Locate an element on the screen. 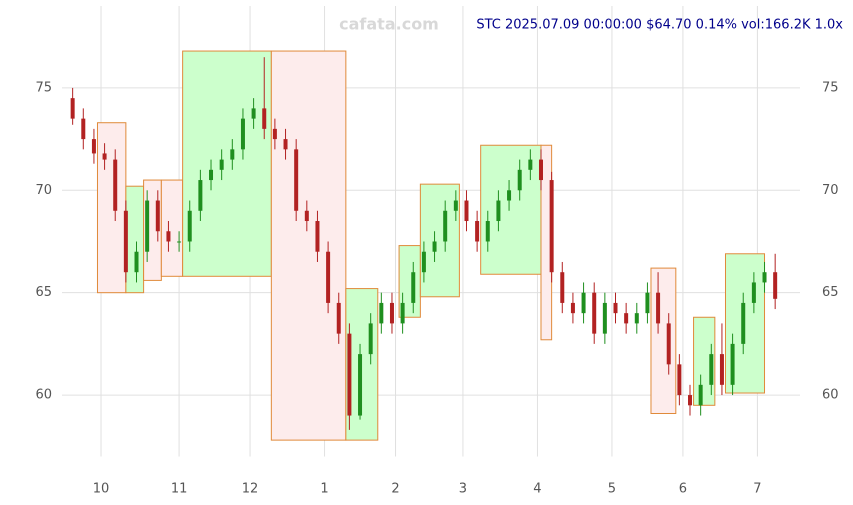 The width and height of the screenshot is (853, 505). x-tick-label: 1 is located at coordinates (324, 489).